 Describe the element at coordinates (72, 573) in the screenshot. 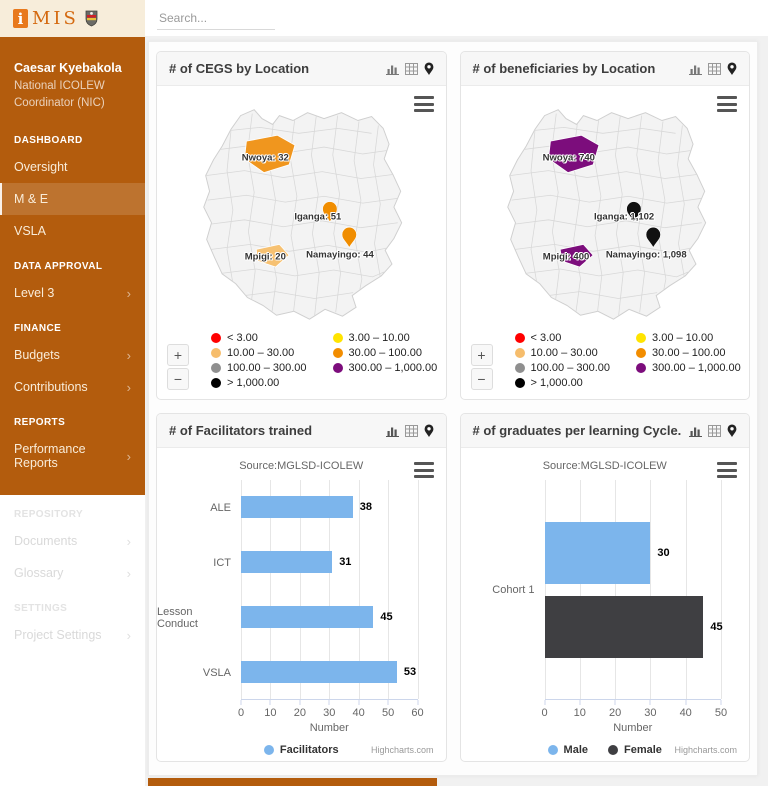

I see `sidebar-item-glossary: Glossary ›` at that location.